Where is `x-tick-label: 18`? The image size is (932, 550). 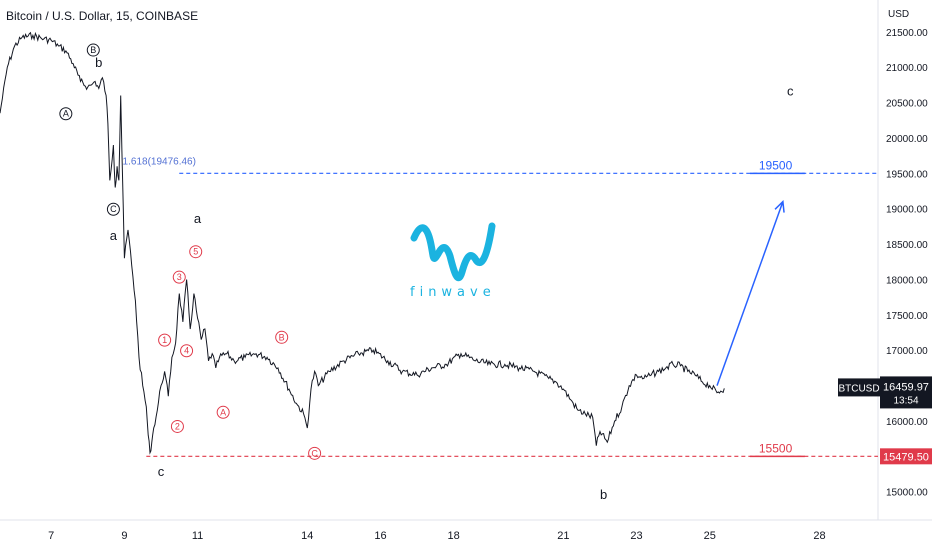
x-tick-label: 18 is located at coordinates (454, 536).